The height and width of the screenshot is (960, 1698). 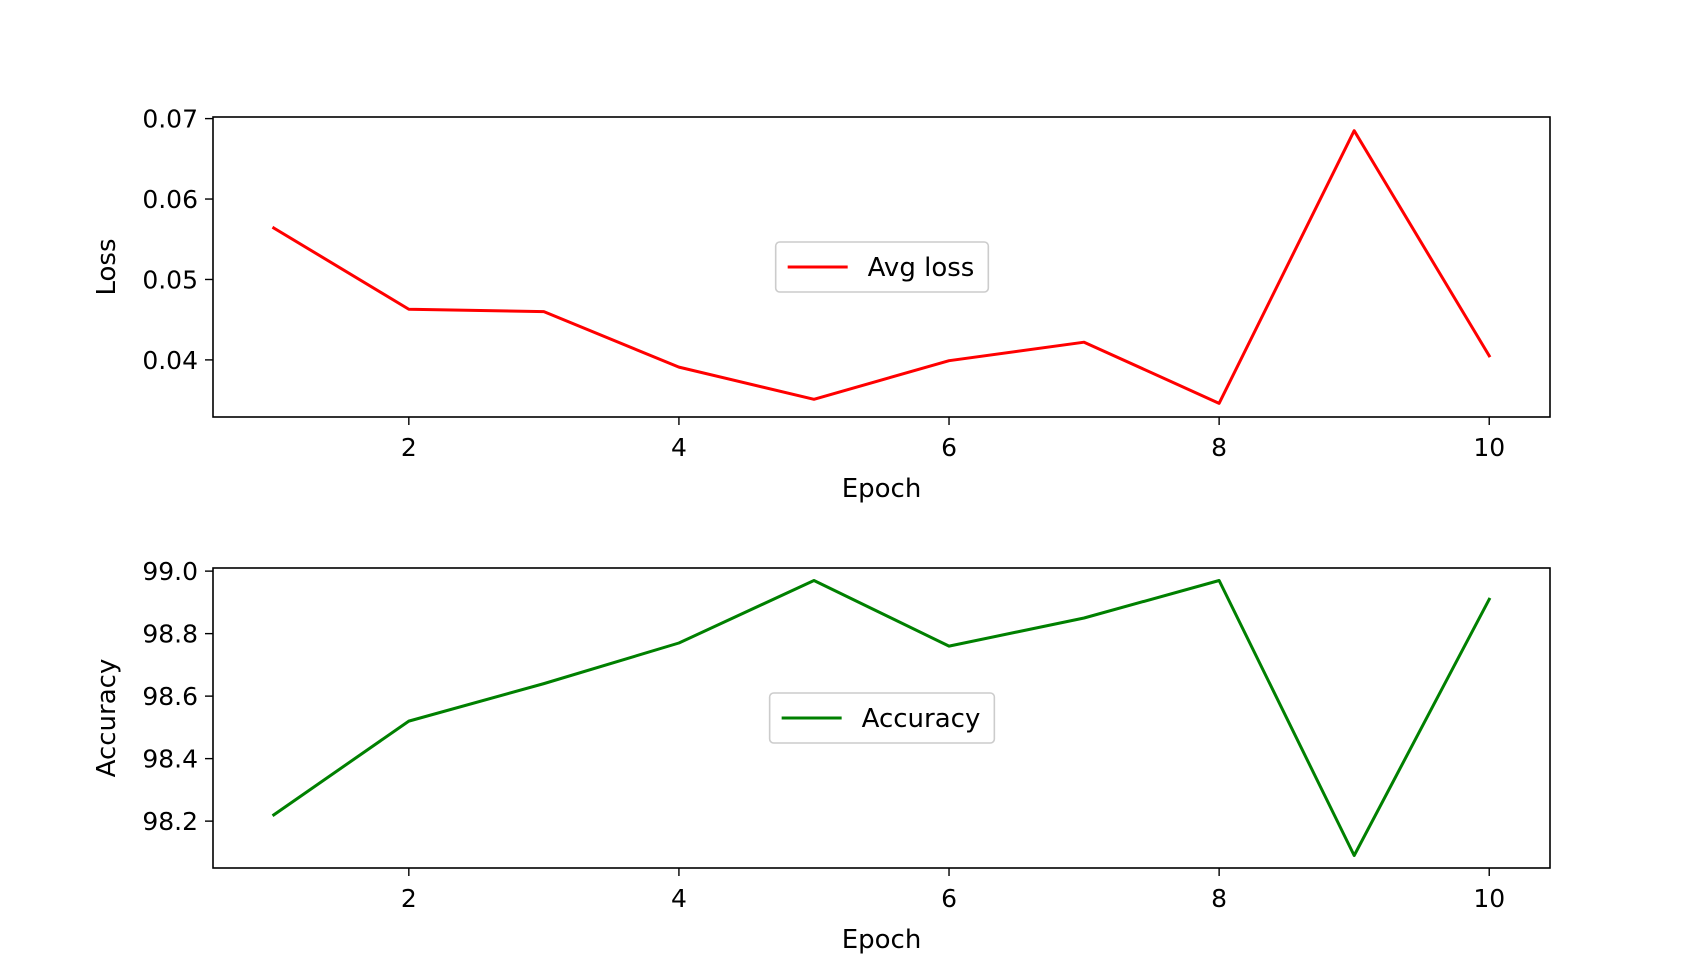 I want to click on accuracy-y-tick-label: 98.8, so click(x=170, y=634).